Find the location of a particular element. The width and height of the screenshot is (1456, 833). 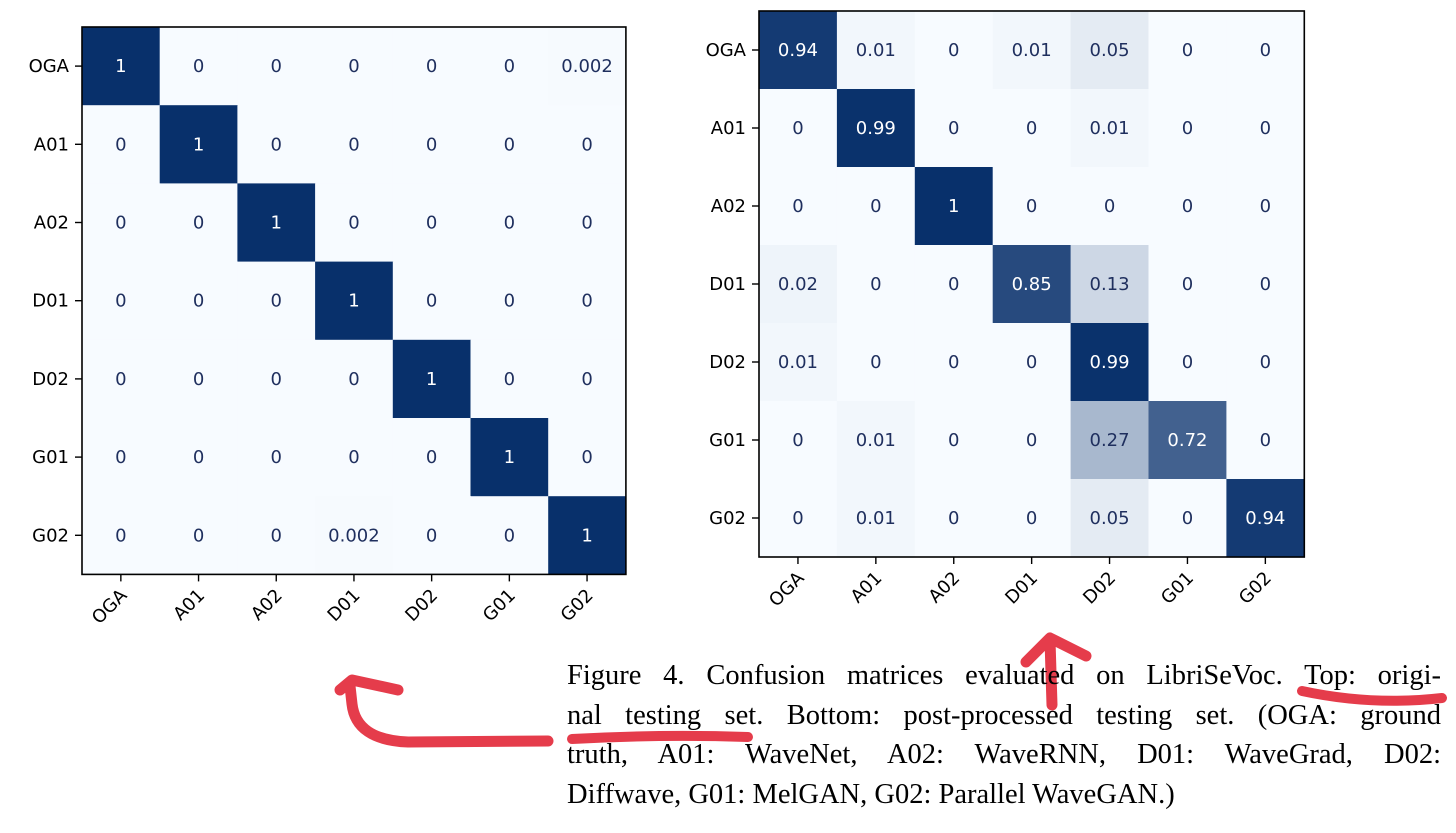

y-tick-label: G01 is located at coordinates (50, 457).